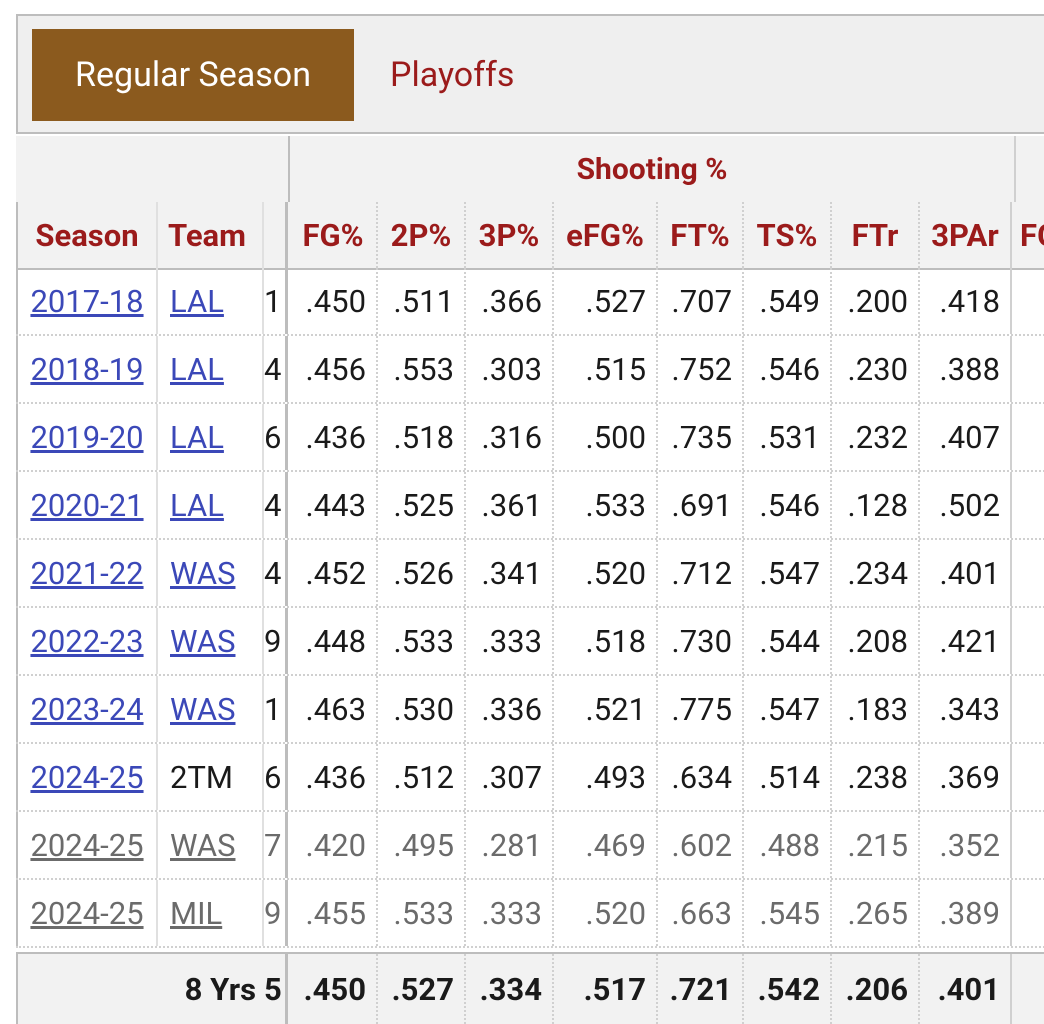 The image size is (1044, 1024). What do you see at coordinates (606, 709) in the screenshot?
I see `cell-efg-pct: .521` at bounding box center [606, 709].